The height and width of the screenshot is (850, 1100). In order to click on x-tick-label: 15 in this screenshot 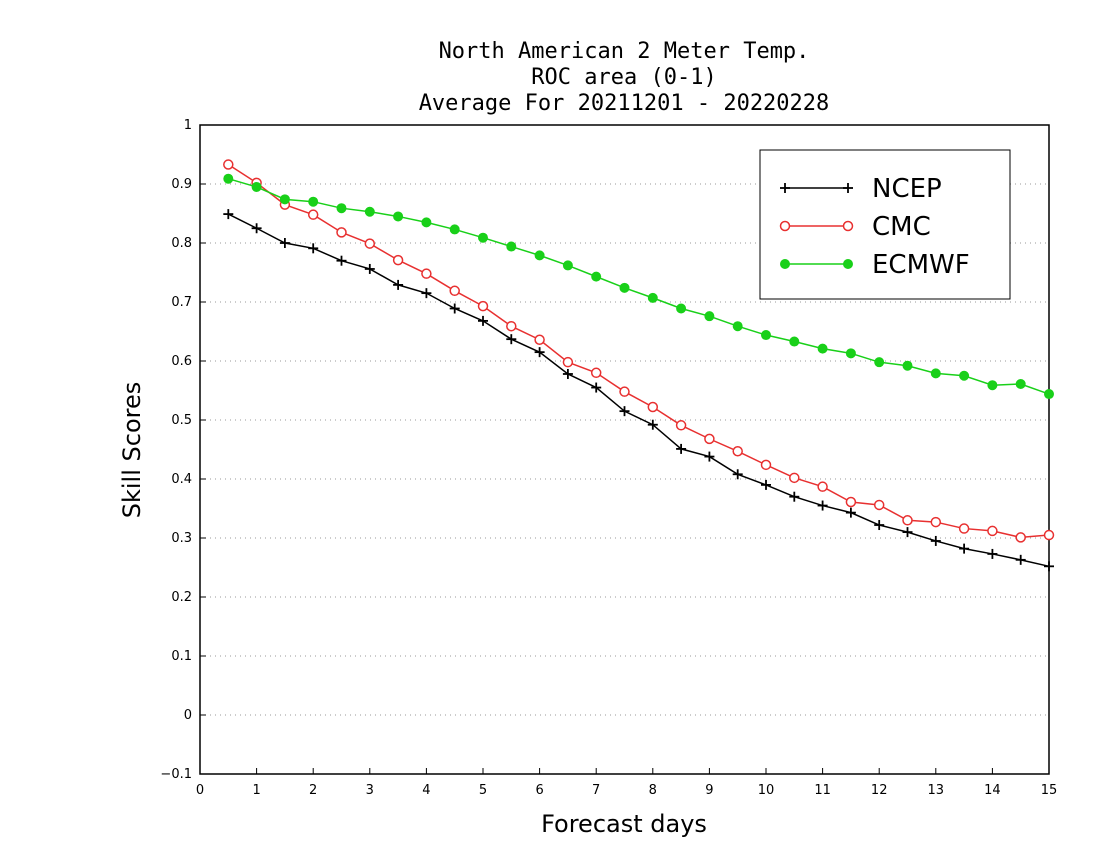, I will do `click(1049, 790)`.